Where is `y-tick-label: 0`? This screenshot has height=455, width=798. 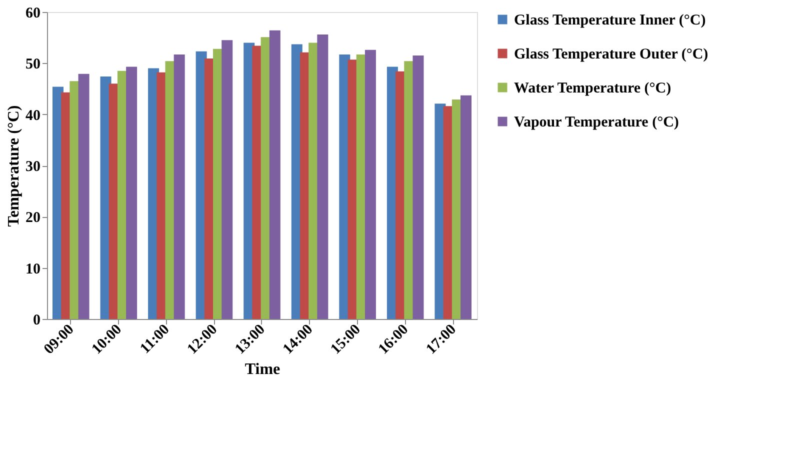
y-tick-label: 0 is located at coordinates (36, 320).